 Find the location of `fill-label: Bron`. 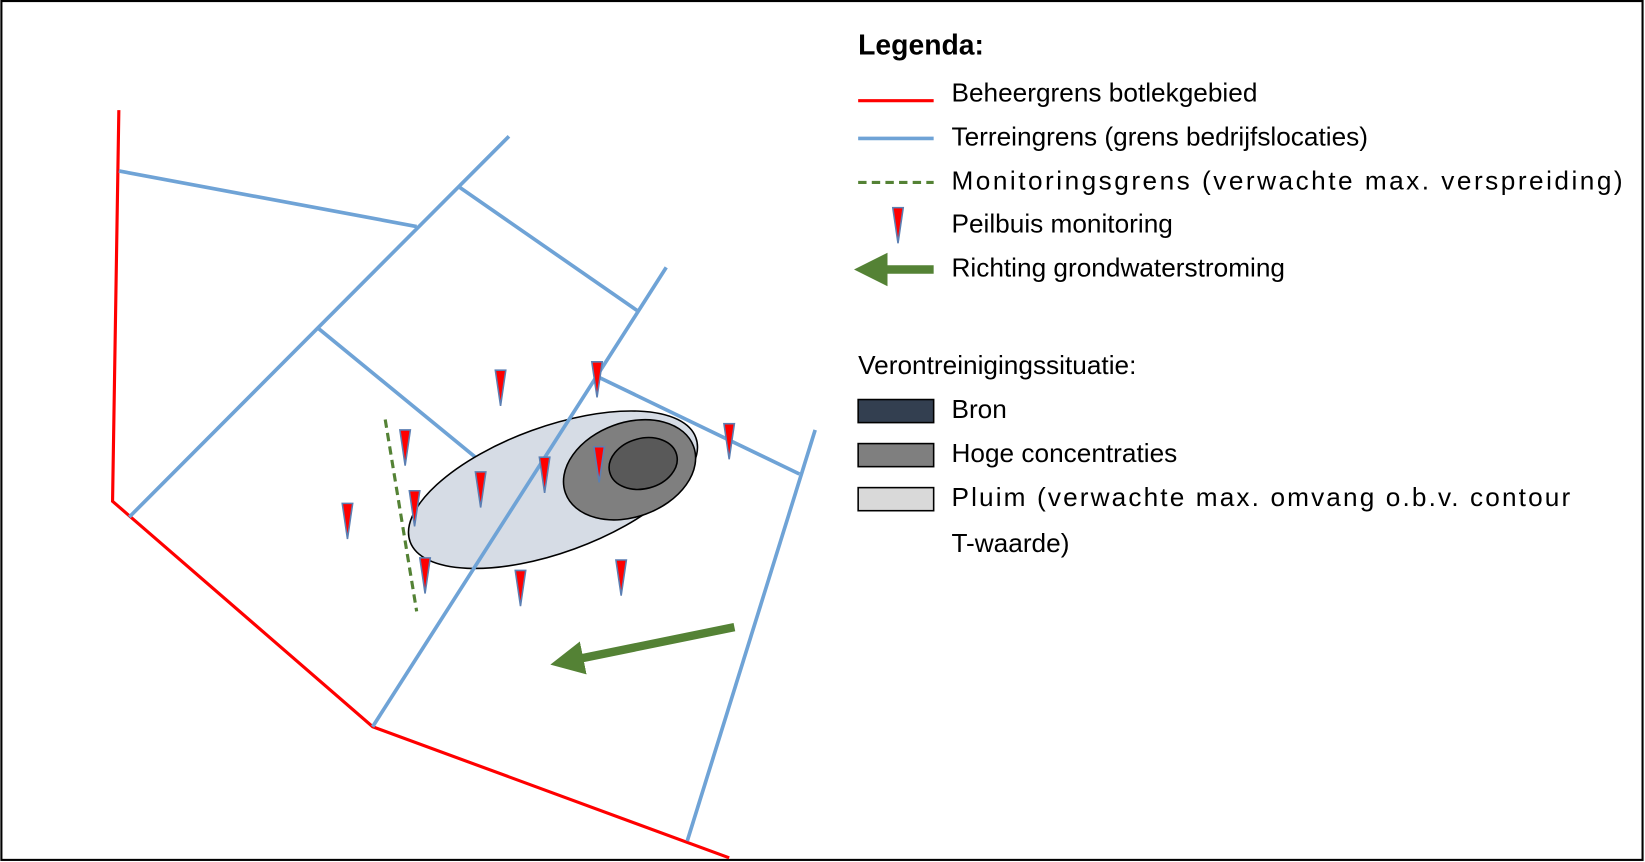

fill-label: Bron is located at coordinates (978, 409).